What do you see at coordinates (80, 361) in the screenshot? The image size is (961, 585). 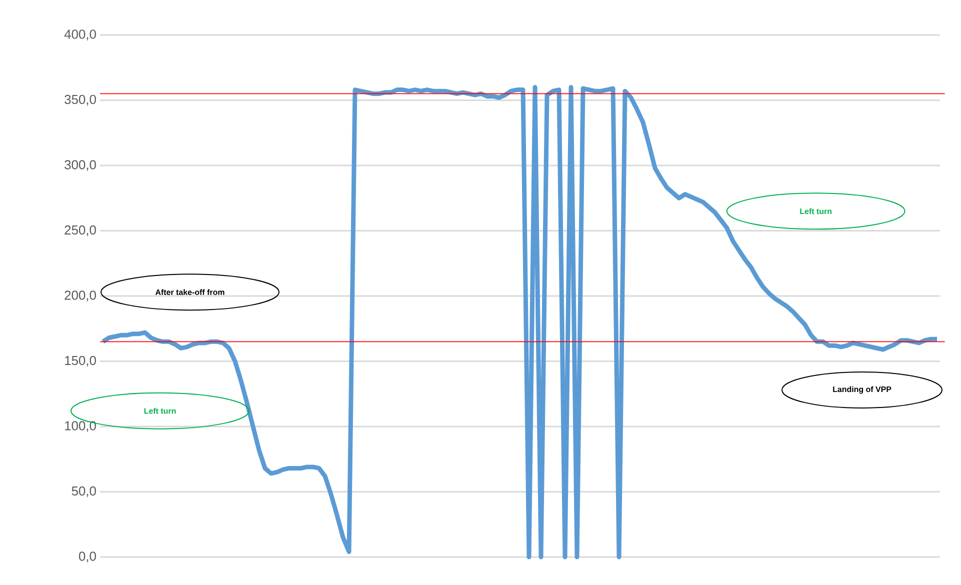 I see `y-tick-label: 150,0` at bounding box center [80, 361].